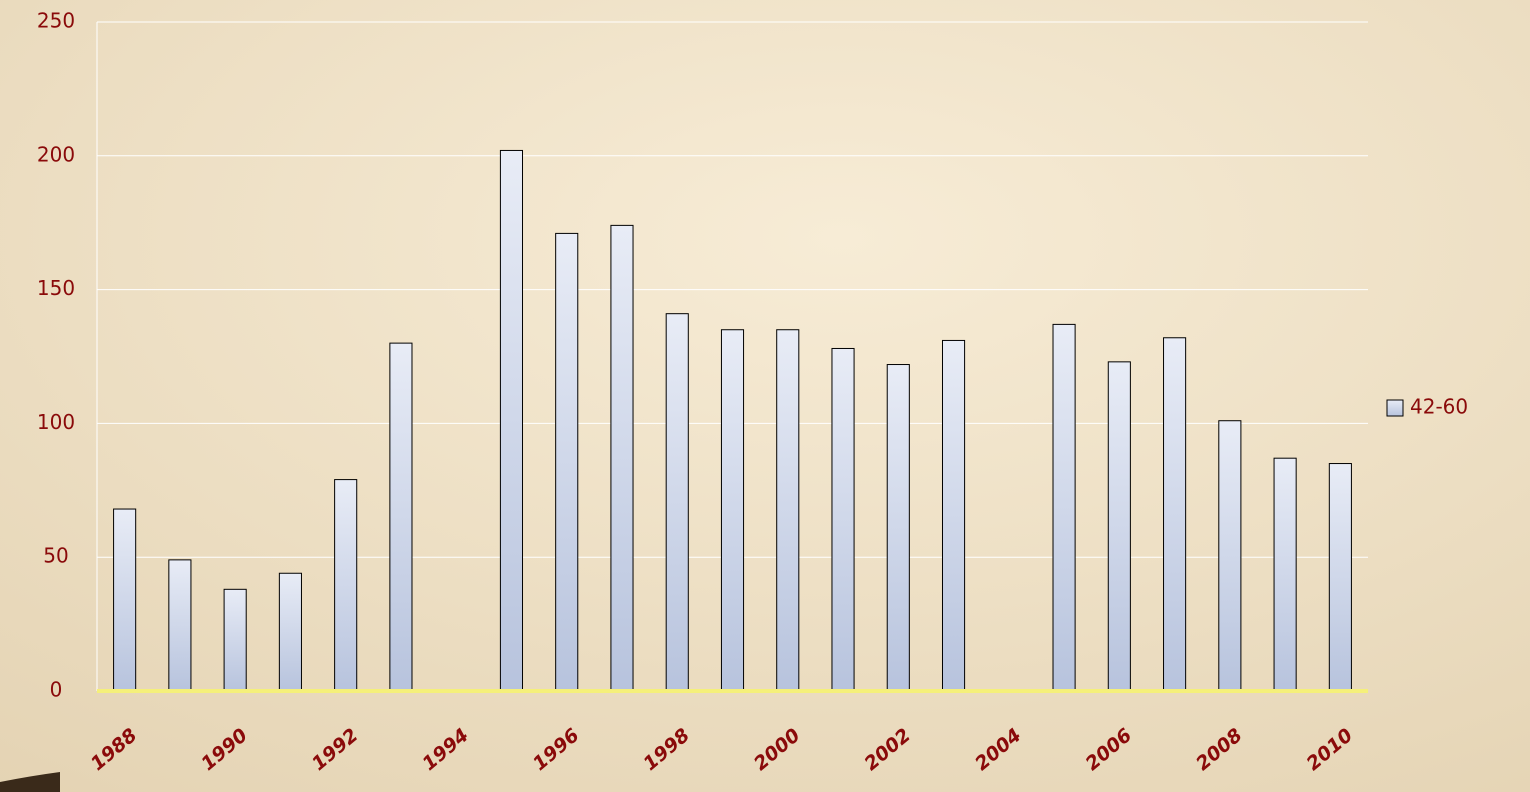  What do you see at coordinates (30, 782) in the screenshot?
I see `corner-decoration` at bounding box center [30, 782].